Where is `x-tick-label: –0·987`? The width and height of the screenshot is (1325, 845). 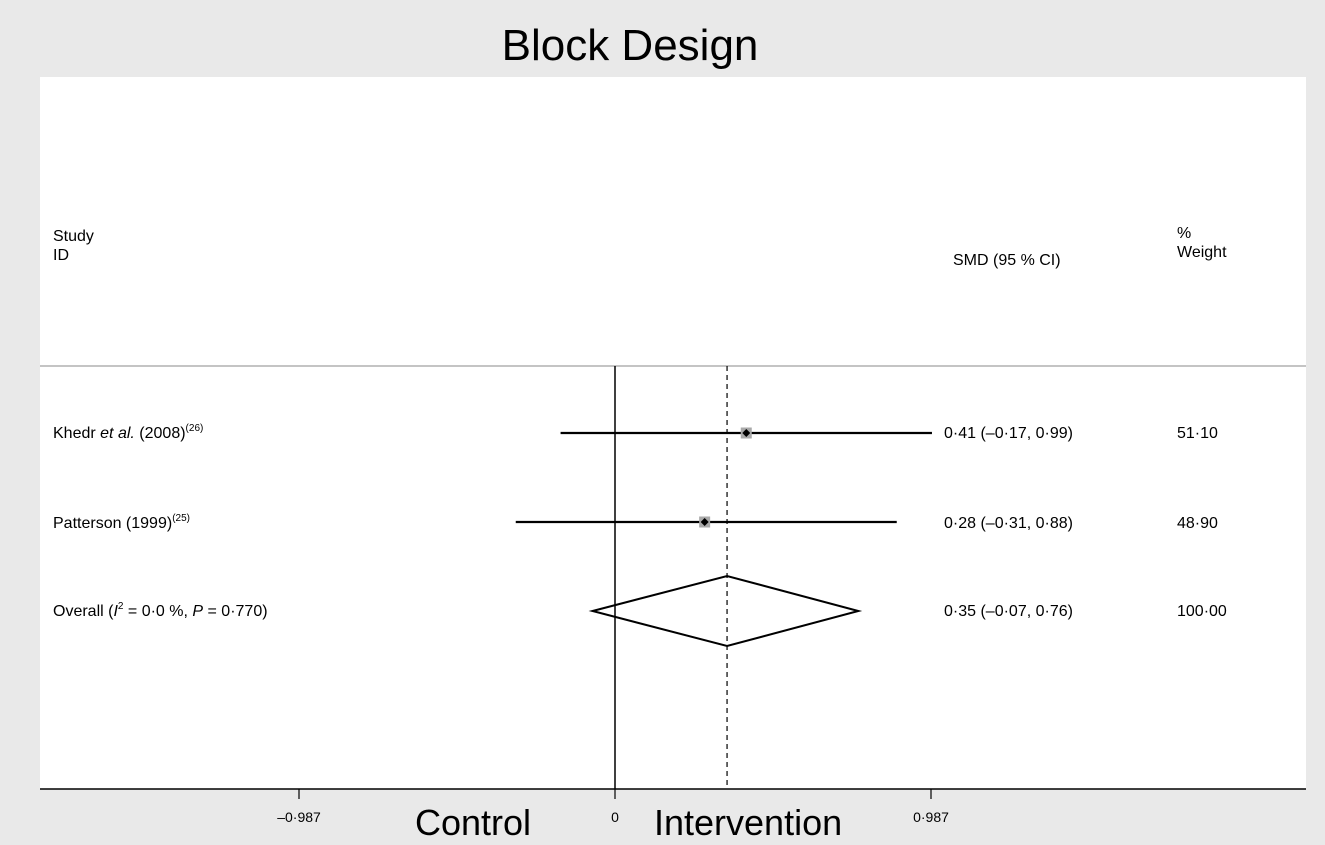 x-tick-label: –0·987 is located at coordinates (299, 817).